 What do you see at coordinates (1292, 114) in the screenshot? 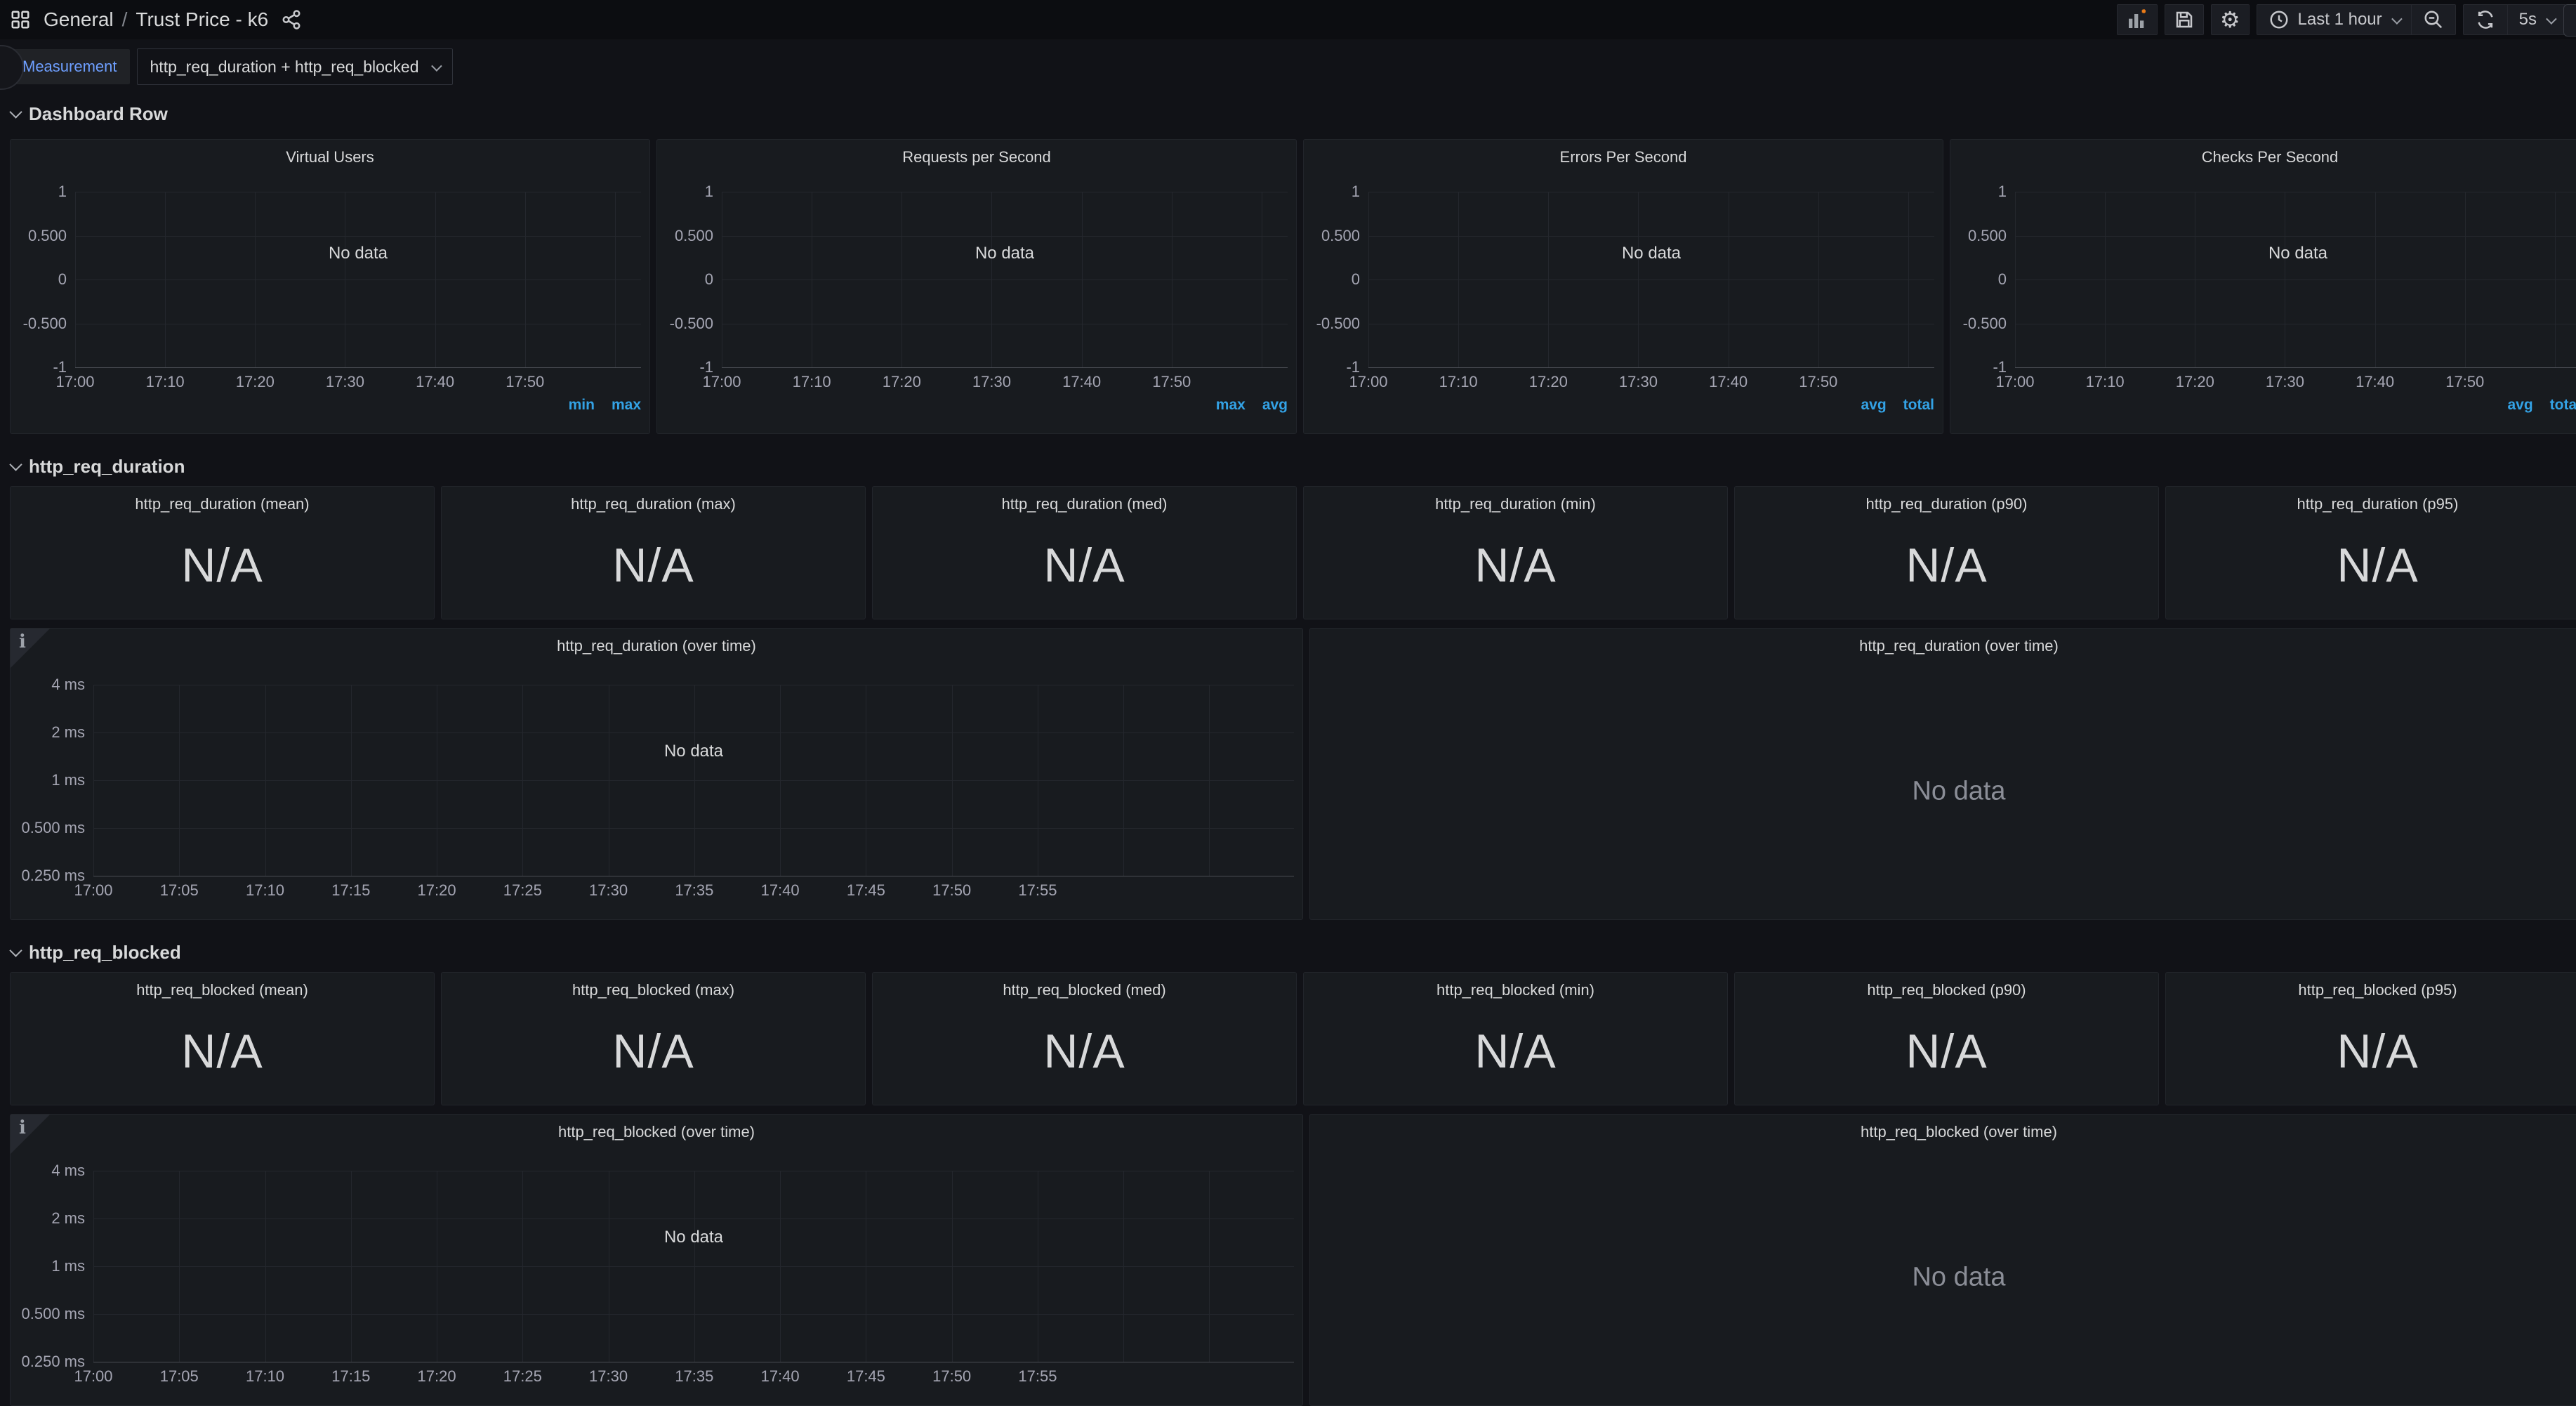
I see `row-header-dashboard-row: Dashboard Row` at bounding box center [1292, 114].